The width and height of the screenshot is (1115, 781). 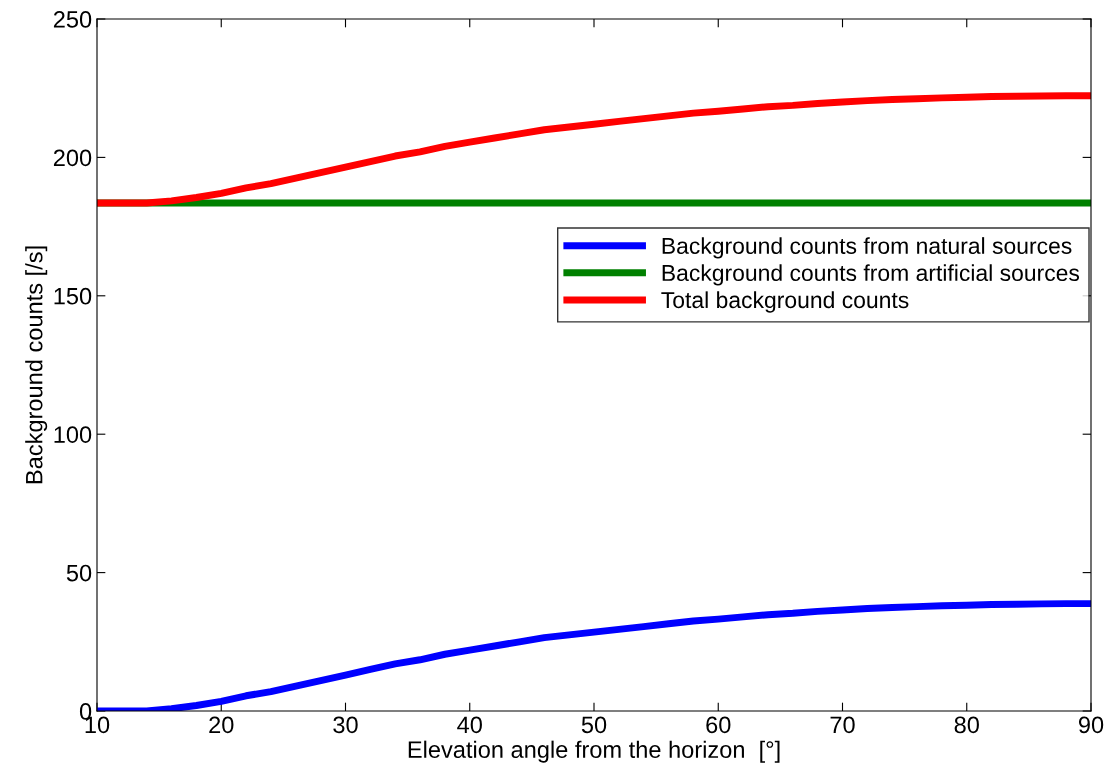 What do you see at coordinates (73, 296) in the screenshot?
I see `y-tick-label: 150` at bounding box center [73, 296].